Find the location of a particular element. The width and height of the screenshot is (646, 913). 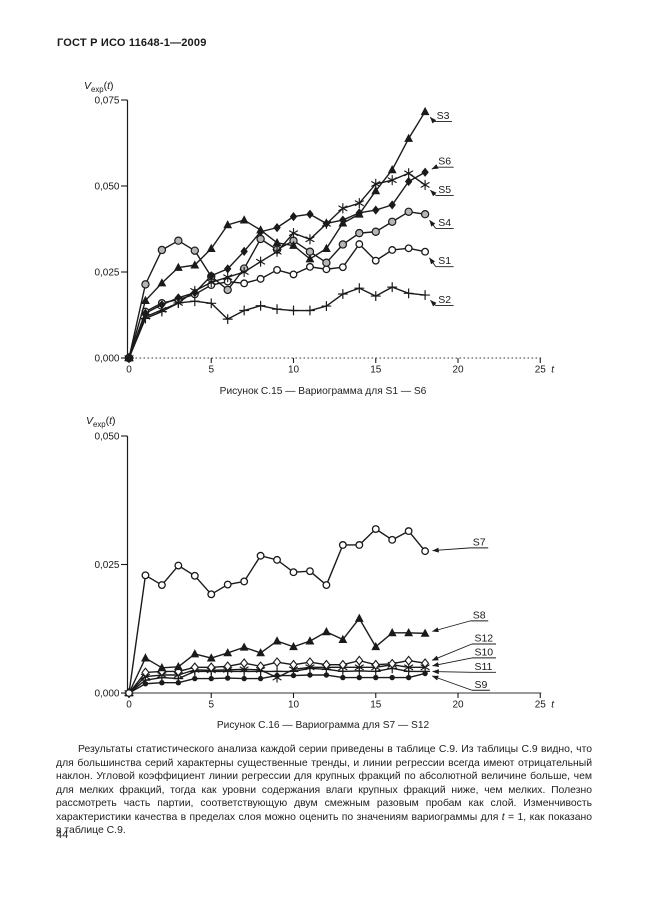

series-S2-line is located at coordinates (277, 322).